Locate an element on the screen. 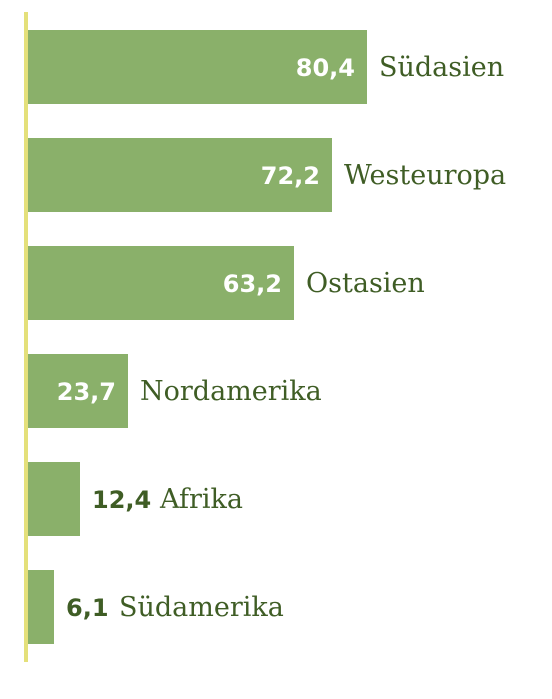 The image size is (552, 699). category-label-suedamerika: Südamerika is located at coordinates (201, 607).